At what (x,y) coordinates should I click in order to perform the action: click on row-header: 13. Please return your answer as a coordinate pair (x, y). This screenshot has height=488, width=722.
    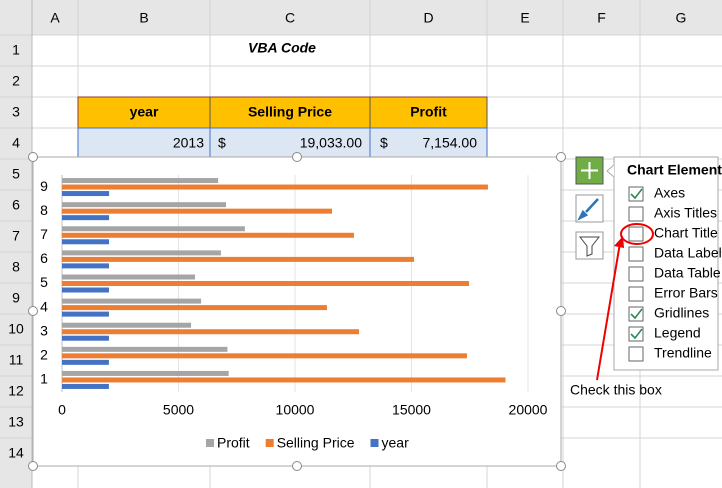
    Looking at the image, I should click on (16, 422).